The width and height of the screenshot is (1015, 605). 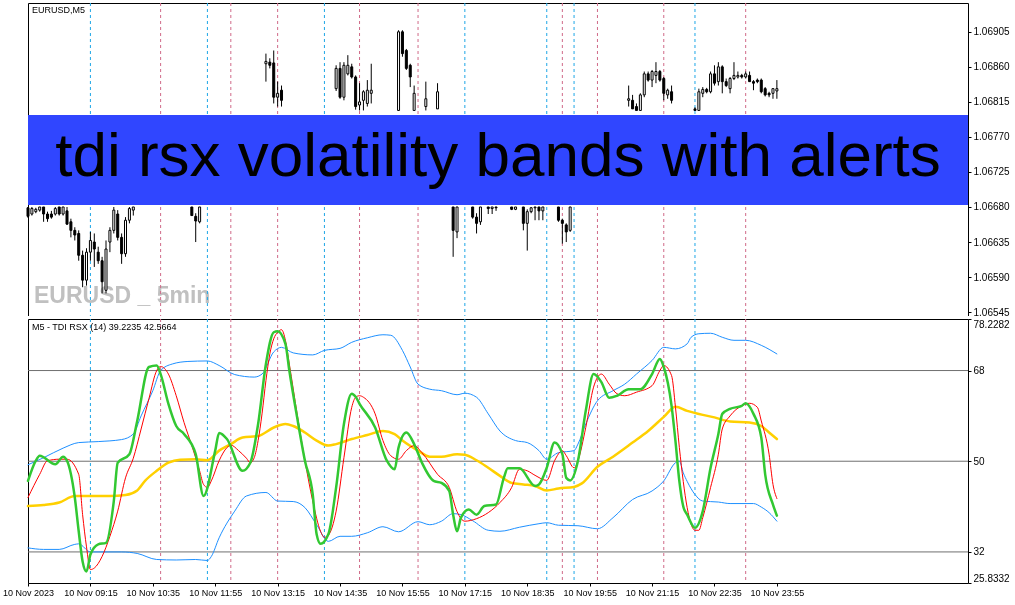 I want to click on x-tick-label: 10 Nov 13:15, so click(x=278, y=592).